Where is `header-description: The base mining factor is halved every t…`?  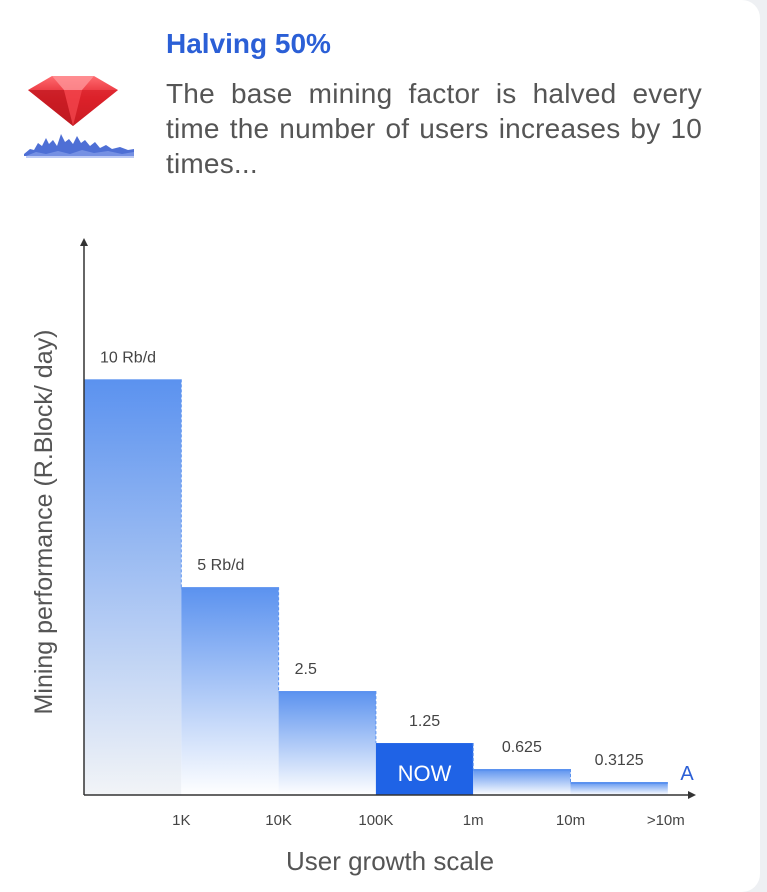 header-description: The base mining factor is halved every t… is located at coordinates (434, 128).